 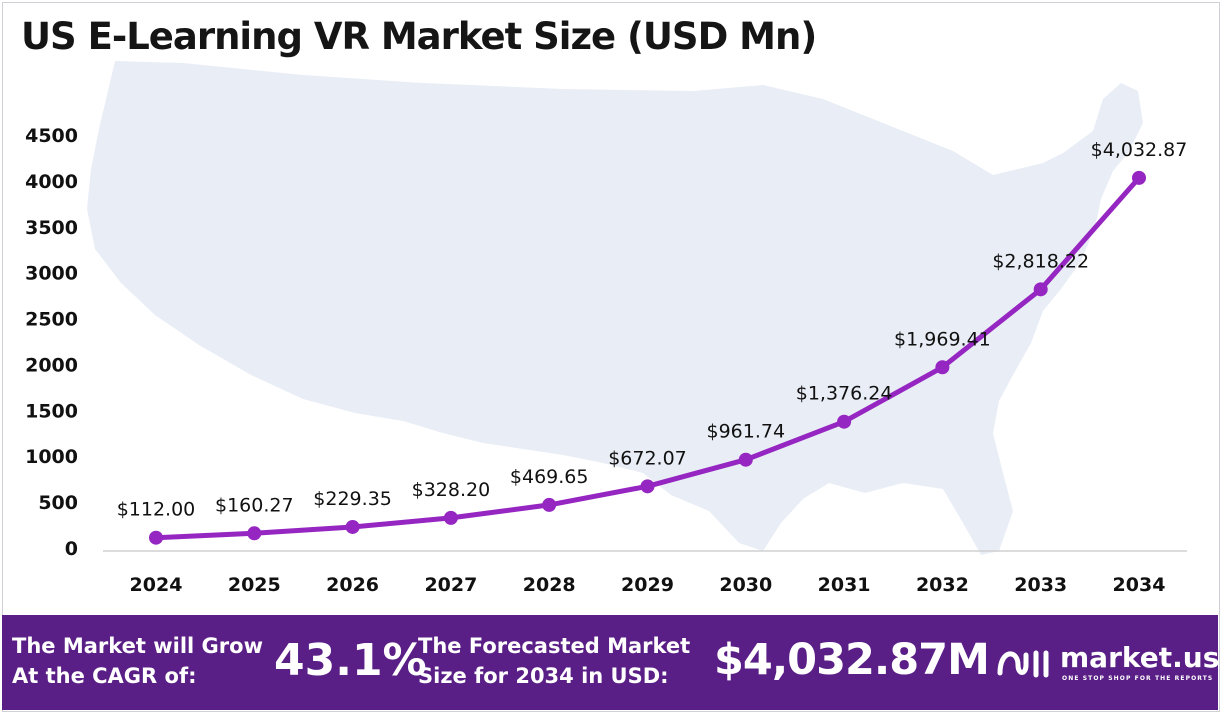 What do you see at coordinates (137, 661) in the screenshot?
I see `cagr-label: The Market will Grow At the CAGR of:` at bounding box center [137, 661].